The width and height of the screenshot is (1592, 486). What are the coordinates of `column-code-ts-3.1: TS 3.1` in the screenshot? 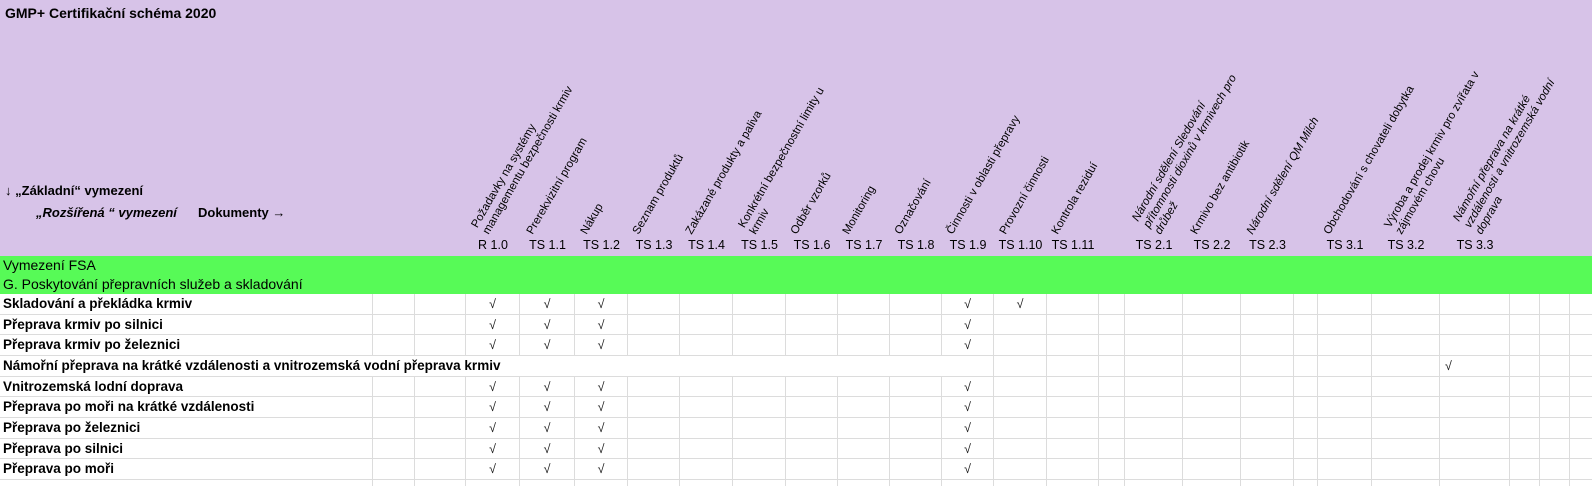 It's located at (1345, 245).